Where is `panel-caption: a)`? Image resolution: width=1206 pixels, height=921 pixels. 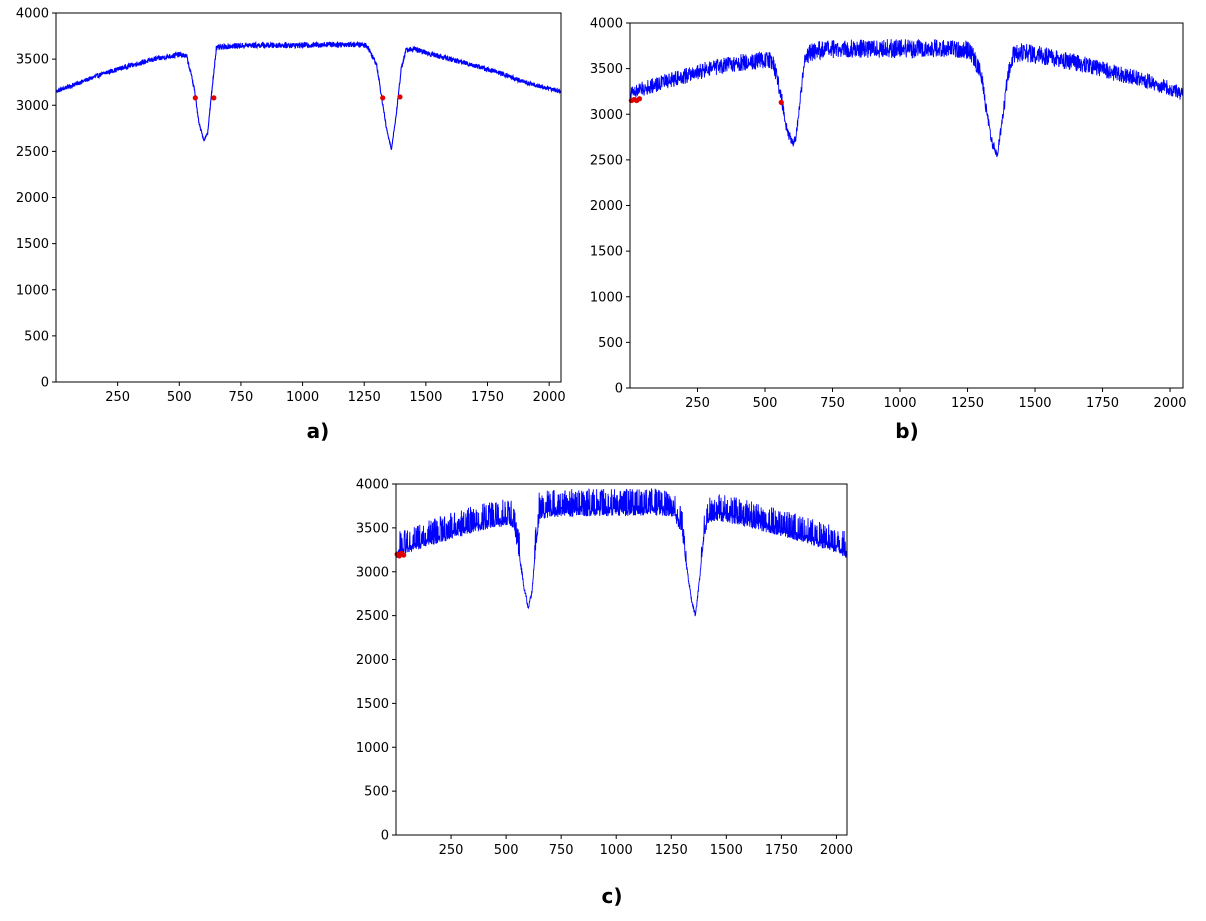 panel-caption: a) is located at coordinates (318, 431).